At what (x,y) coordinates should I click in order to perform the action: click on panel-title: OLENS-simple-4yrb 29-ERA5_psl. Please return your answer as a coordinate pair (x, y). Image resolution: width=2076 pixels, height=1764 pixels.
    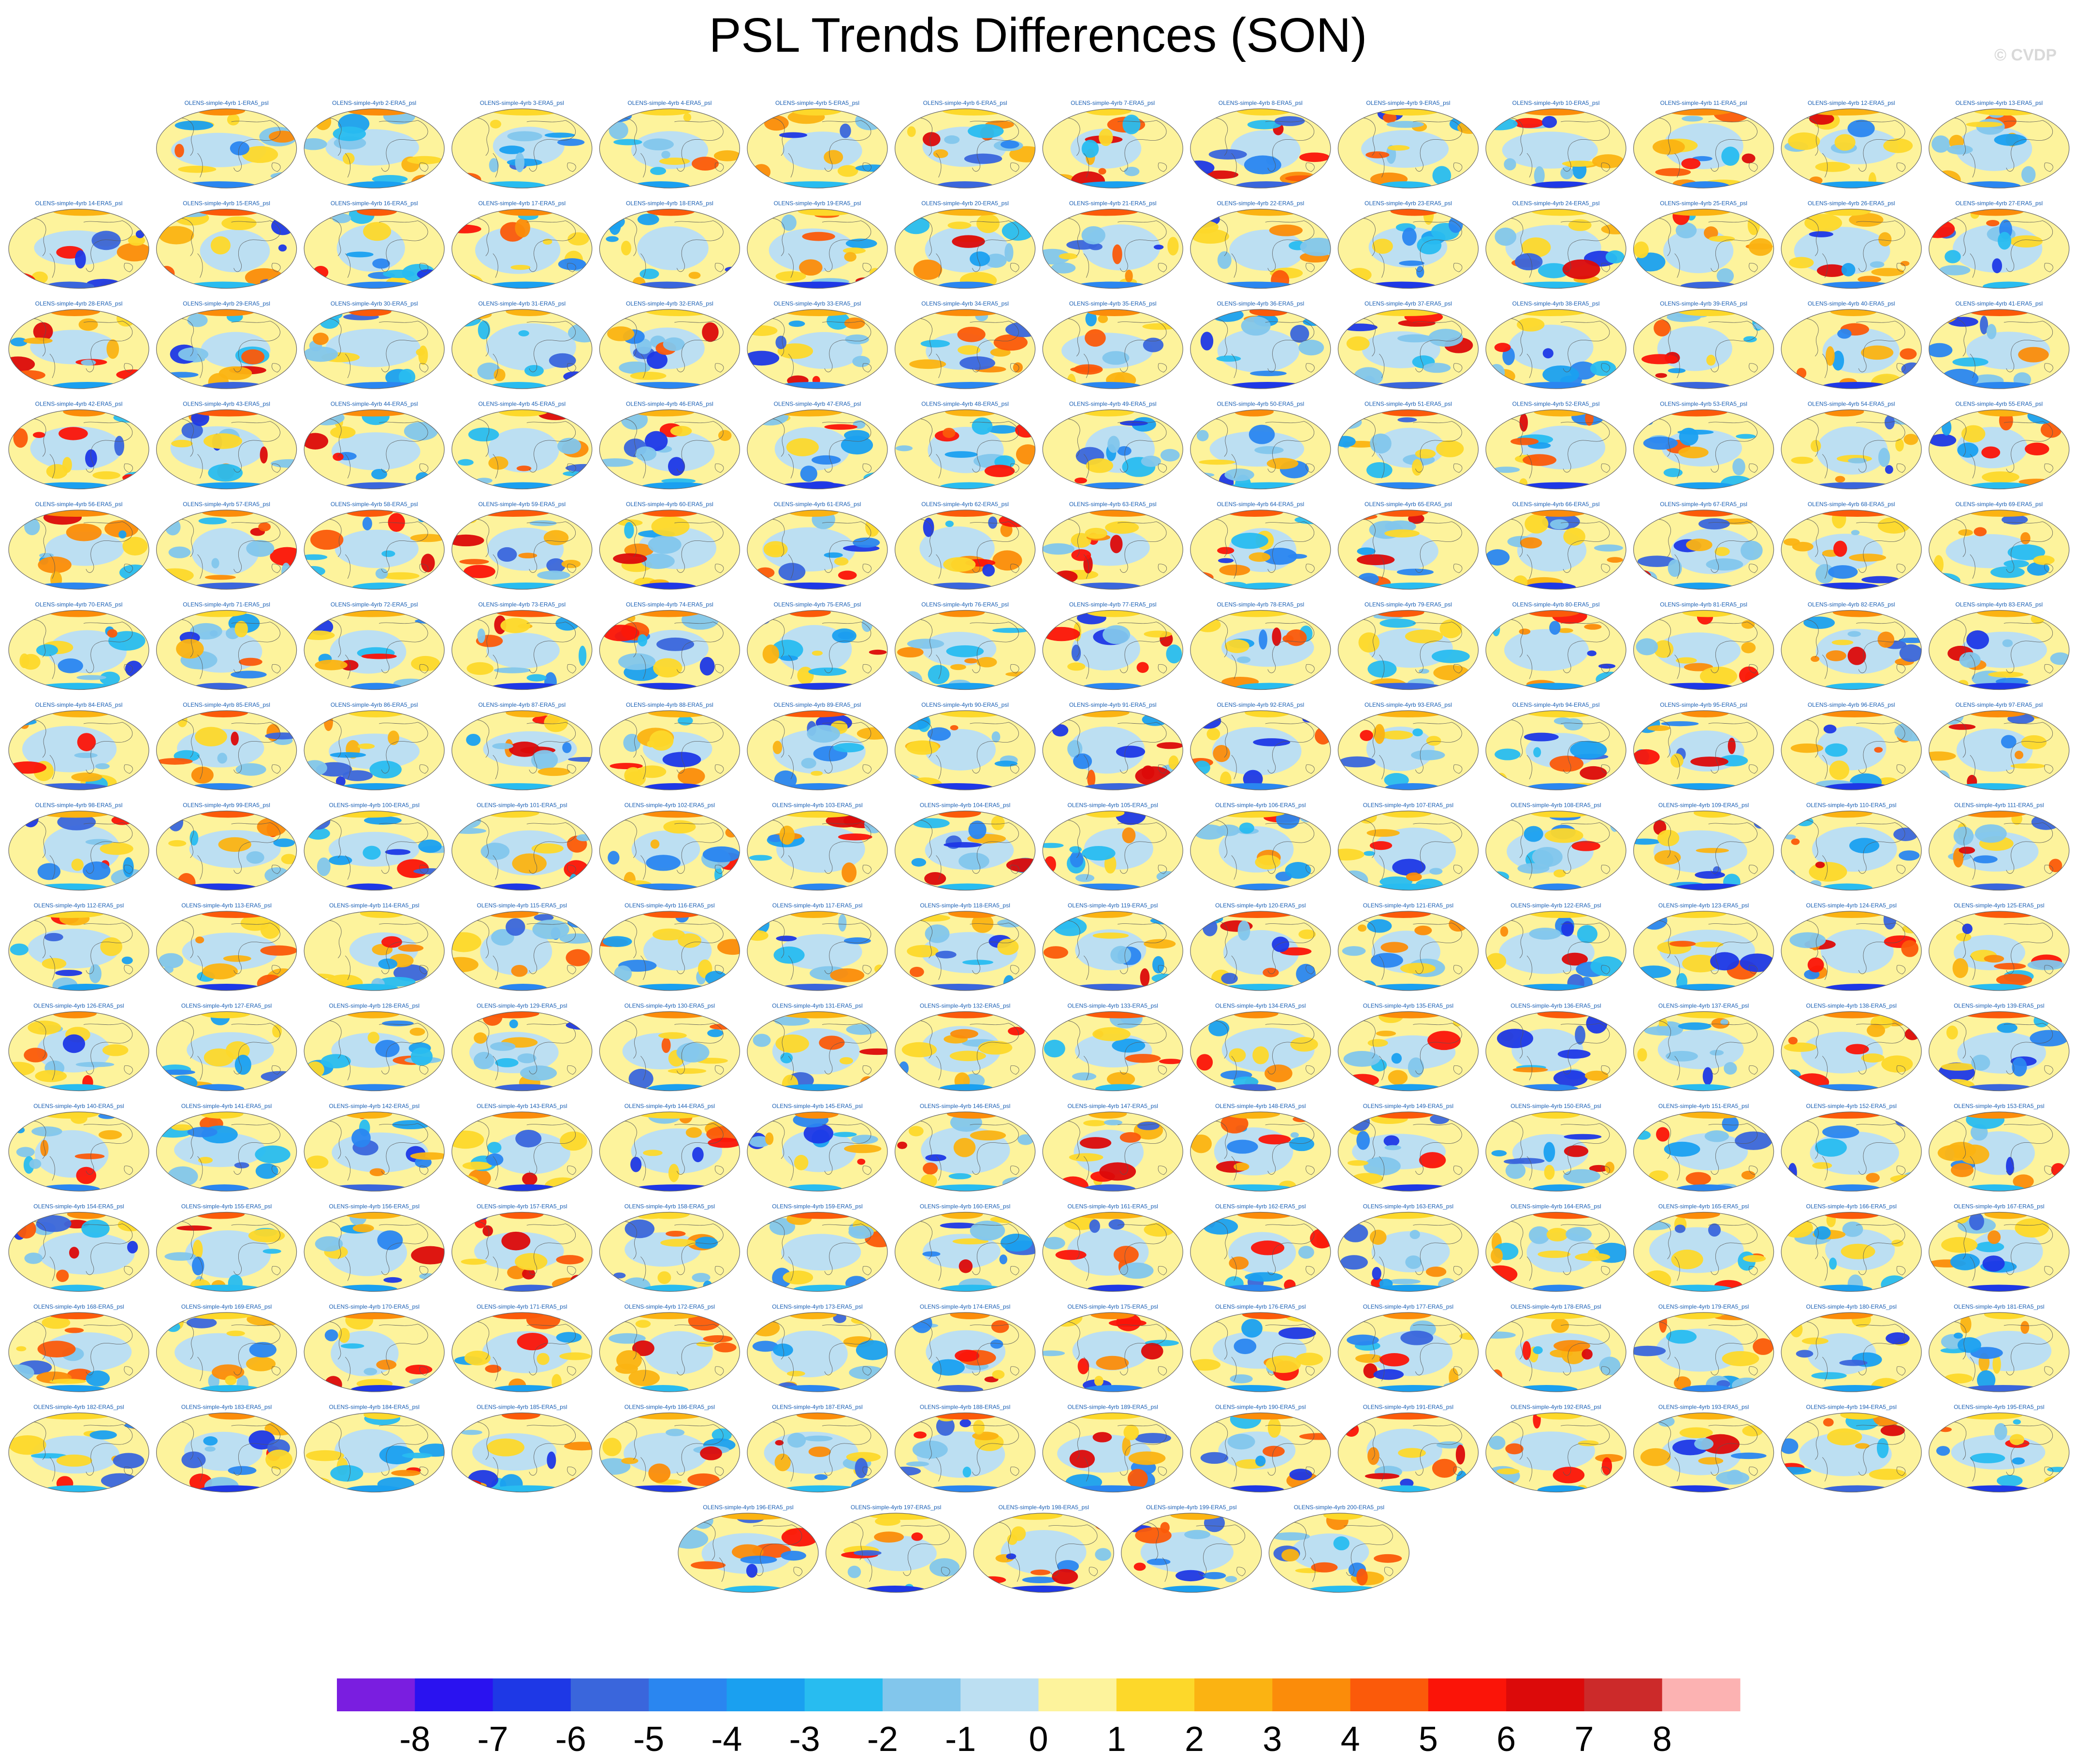
    Looking at the image, I should click on (226, 303).